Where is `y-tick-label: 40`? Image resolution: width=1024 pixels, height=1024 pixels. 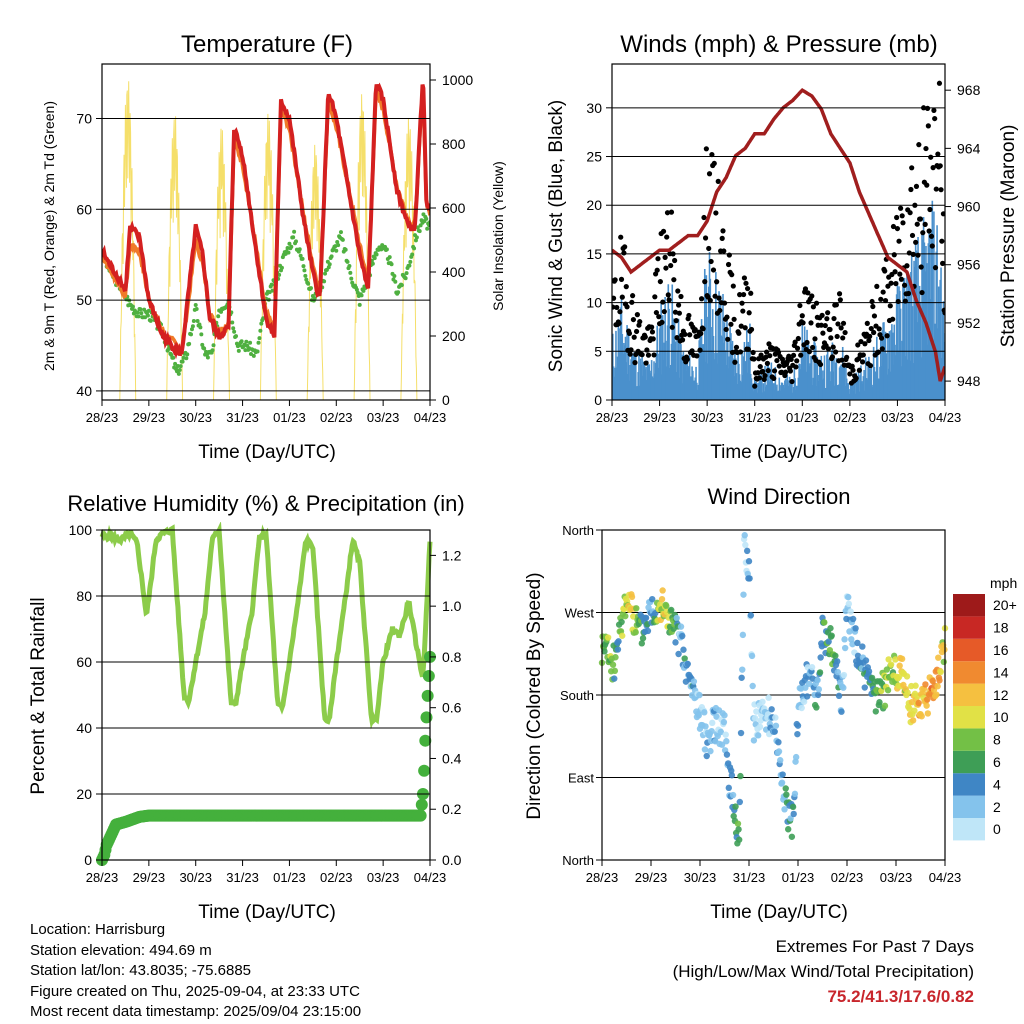
y-tick-label: 40 is located at coordinates (84, 391).